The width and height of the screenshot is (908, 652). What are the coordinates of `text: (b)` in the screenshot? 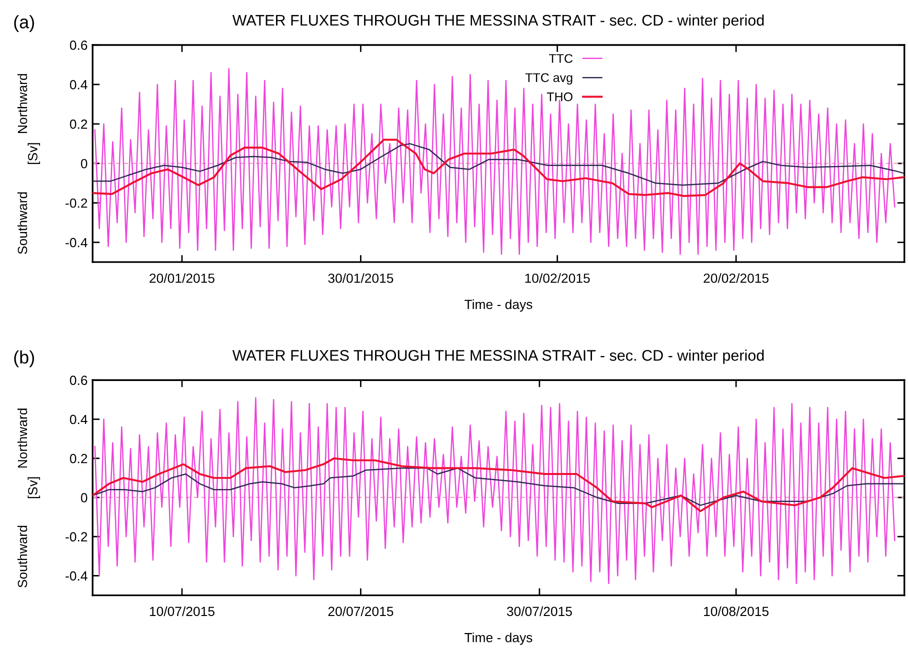 It's located at (24, 359).